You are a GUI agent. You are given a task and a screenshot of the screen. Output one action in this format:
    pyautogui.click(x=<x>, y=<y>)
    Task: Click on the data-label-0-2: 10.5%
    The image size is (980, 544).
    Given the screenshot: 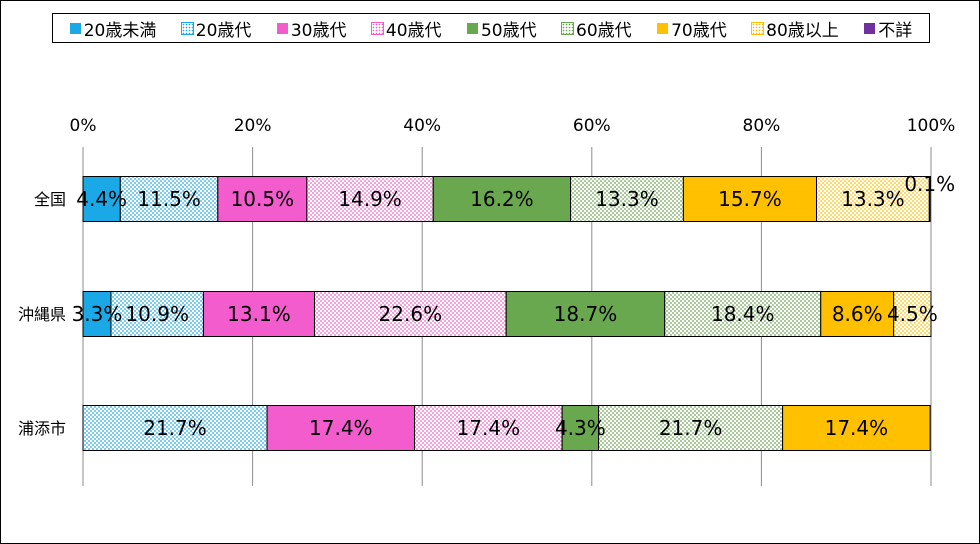 What is the action you would take?
    pyautogui.click(x=263, y=199)
    